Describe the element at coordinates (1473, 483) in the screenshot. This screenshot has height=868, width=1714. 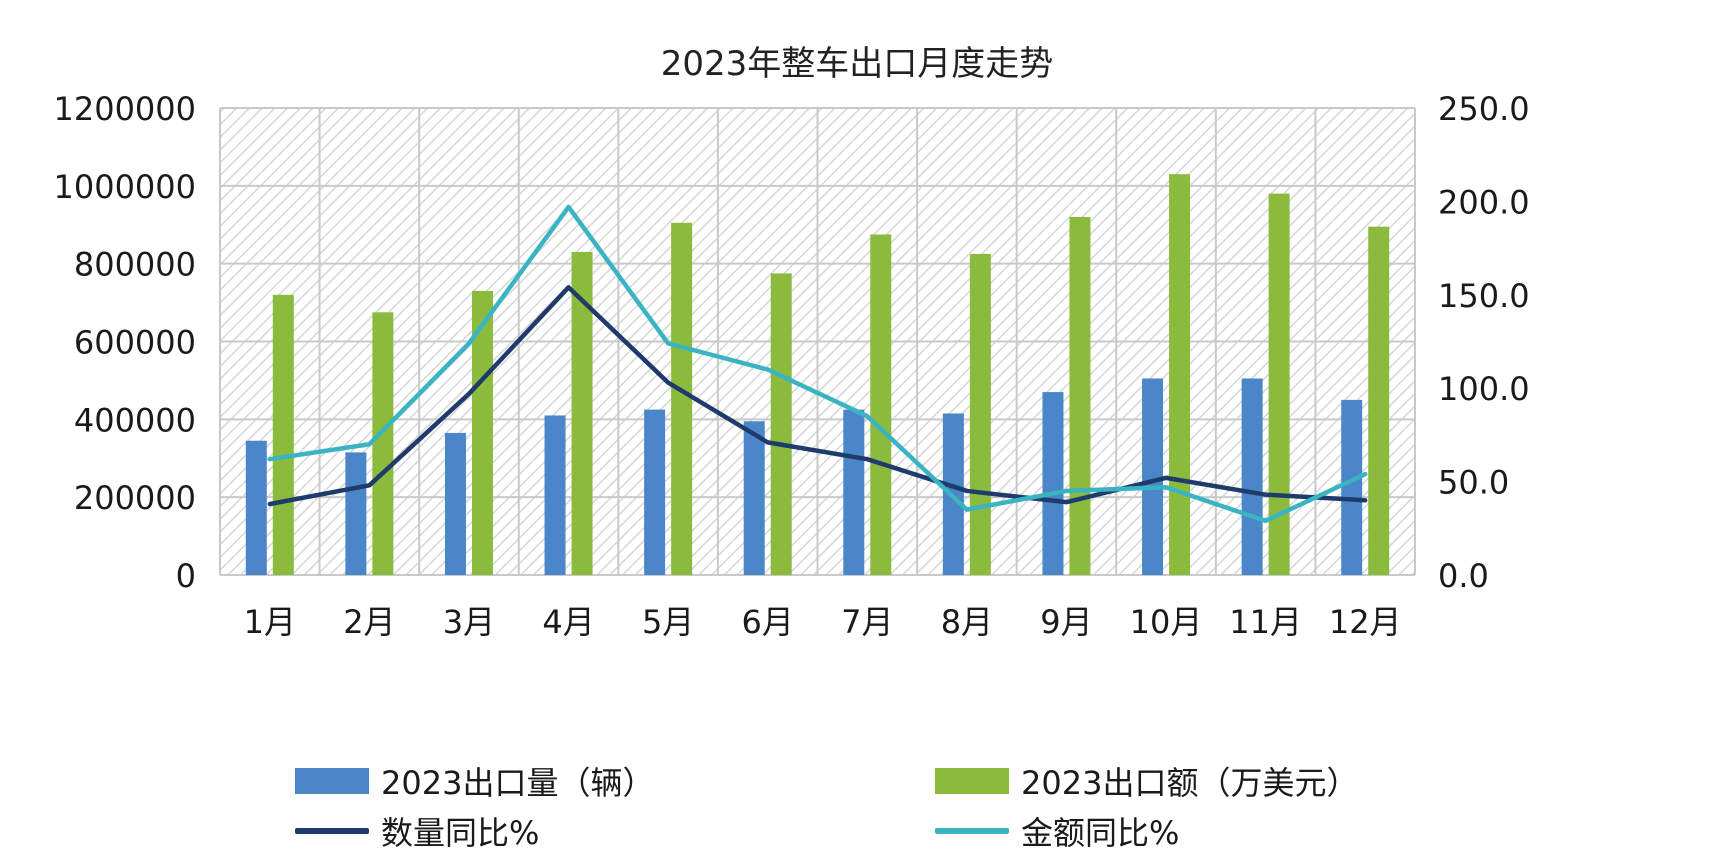
I see `y-right-tick-label: 50.0` at that location.